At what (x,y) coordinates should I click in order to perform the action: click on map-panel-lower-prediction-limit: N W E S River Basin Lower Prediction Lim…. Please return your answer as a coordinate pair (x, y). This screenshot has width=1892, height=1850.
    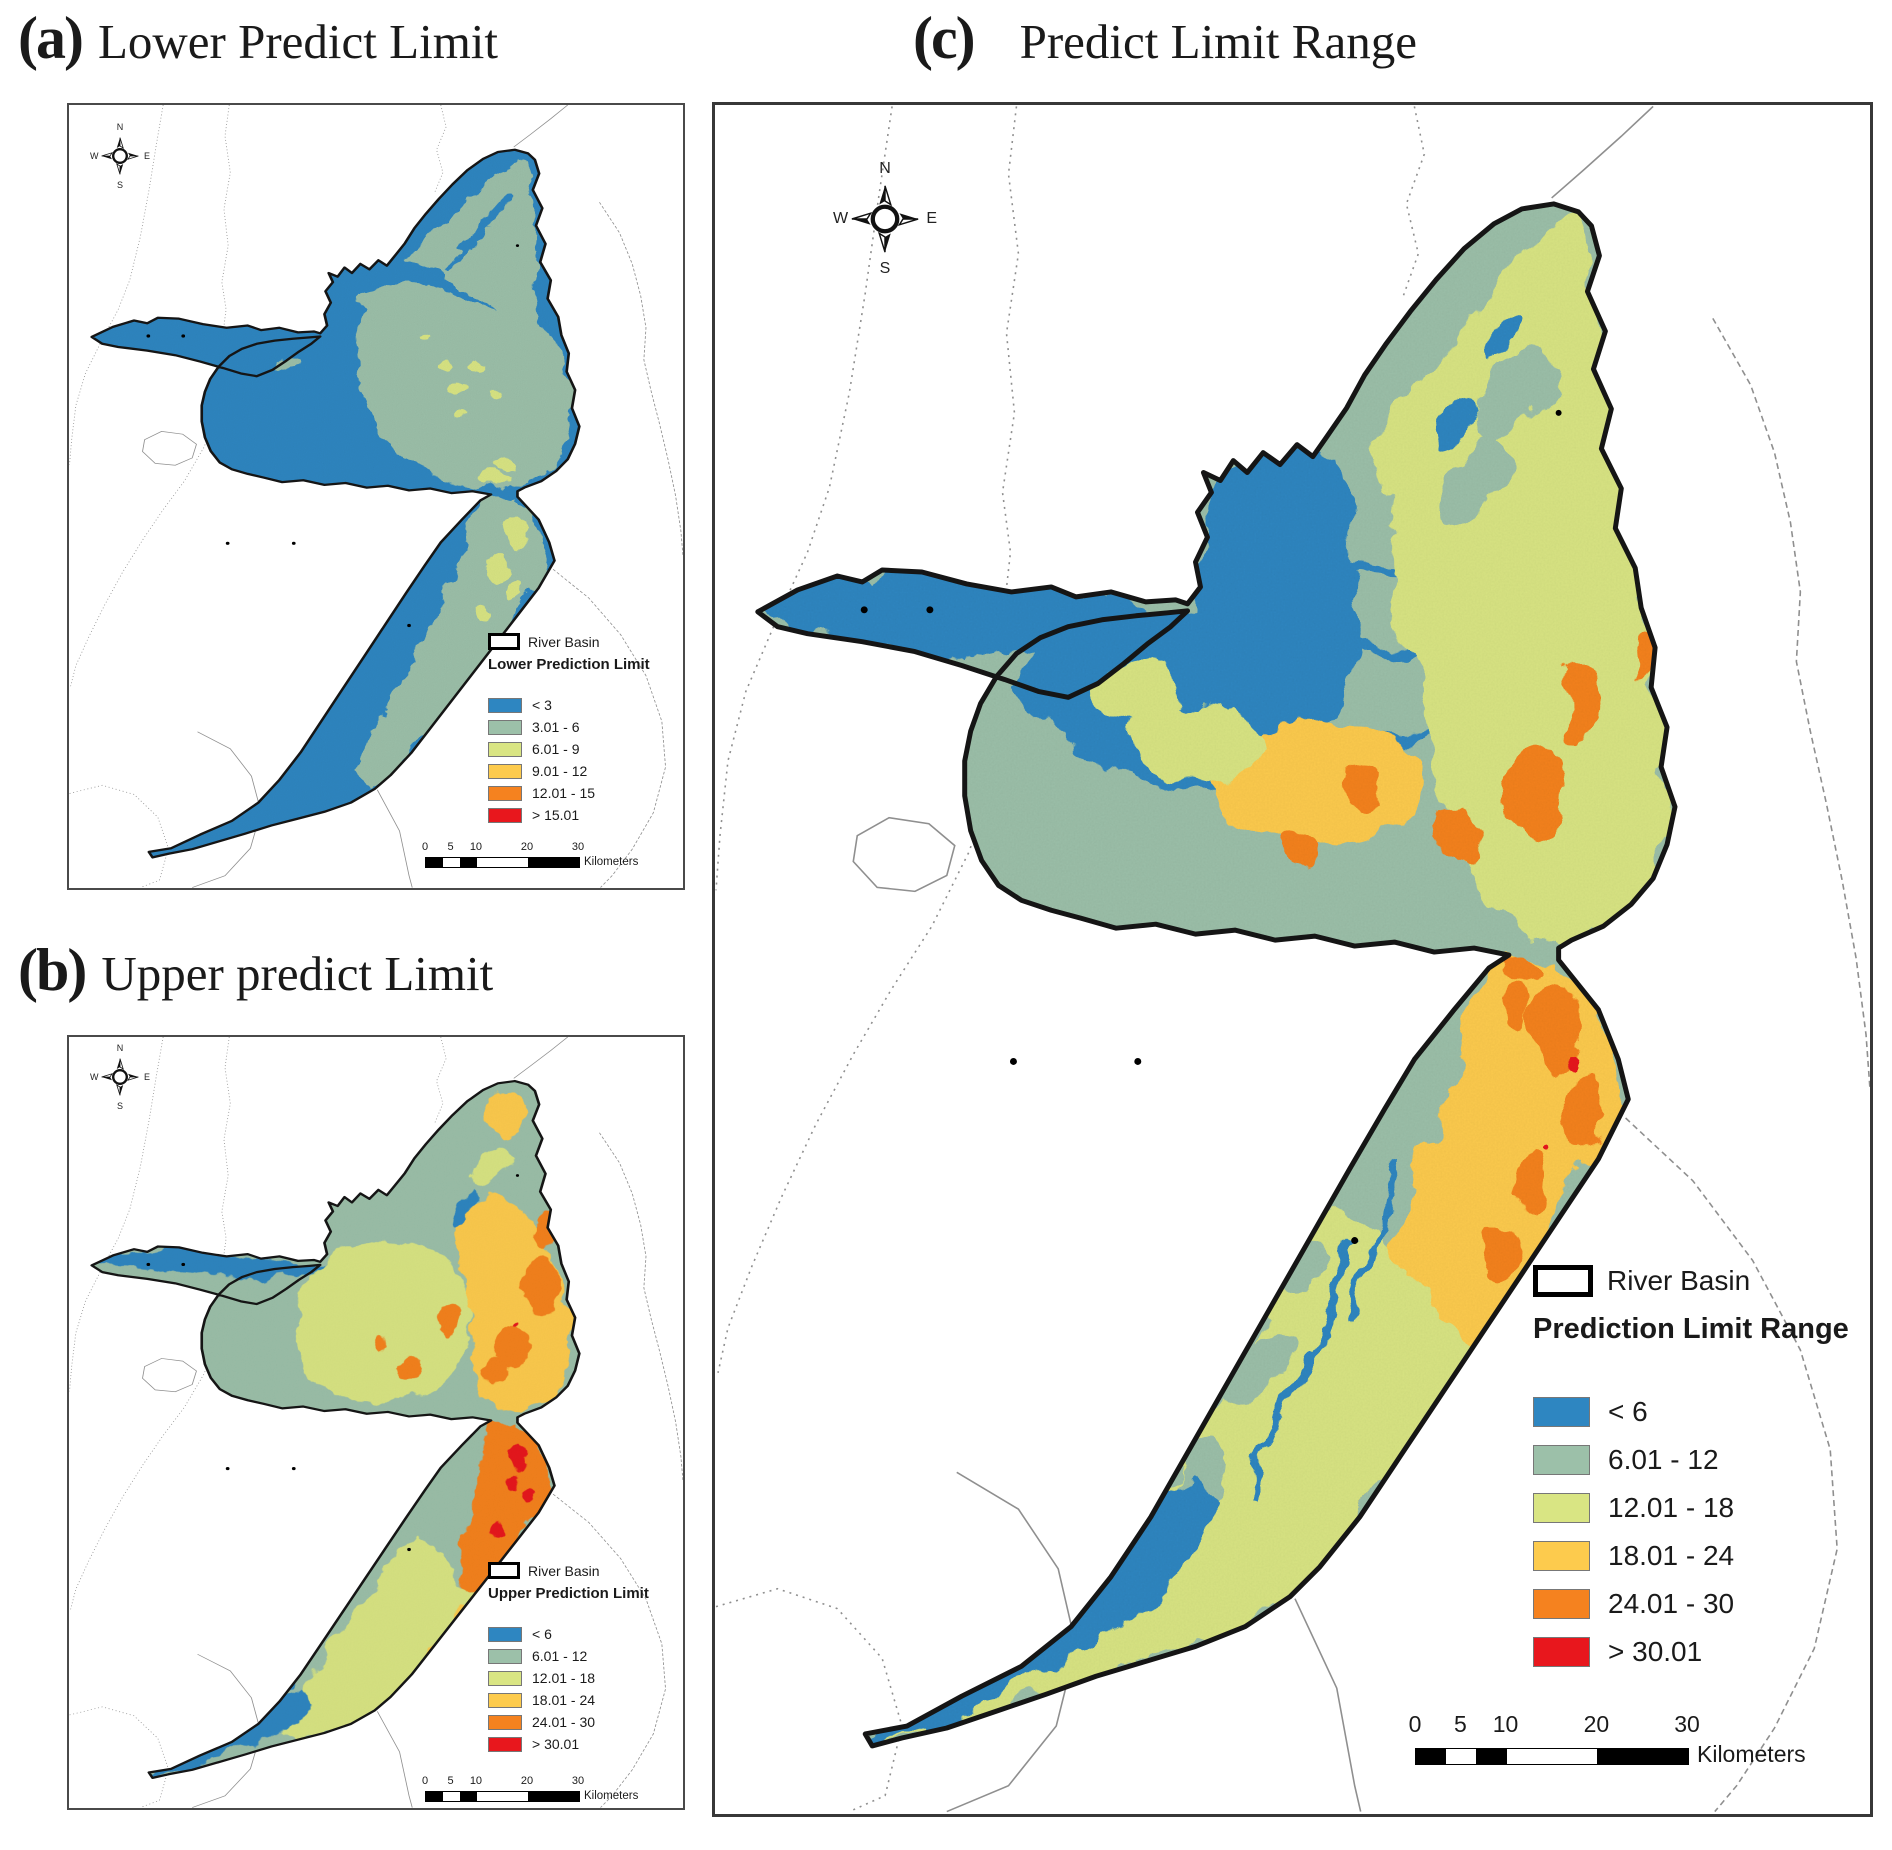
    Looking at the image, I should click on (376, 496).